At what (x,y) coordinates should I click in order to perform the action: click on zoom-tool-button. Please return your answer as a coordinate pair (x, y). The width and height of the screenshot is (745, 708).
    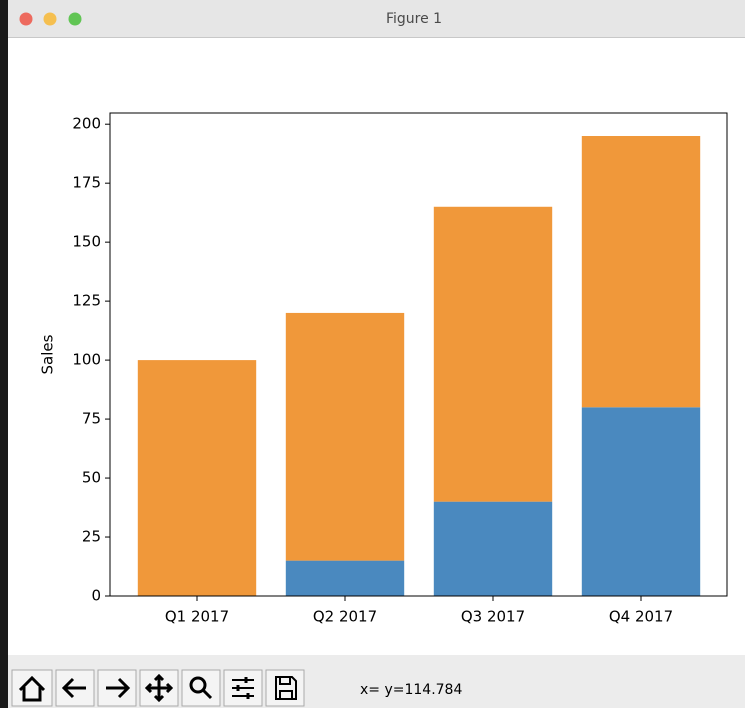
    Looking at the image, I should click on (201, 688).